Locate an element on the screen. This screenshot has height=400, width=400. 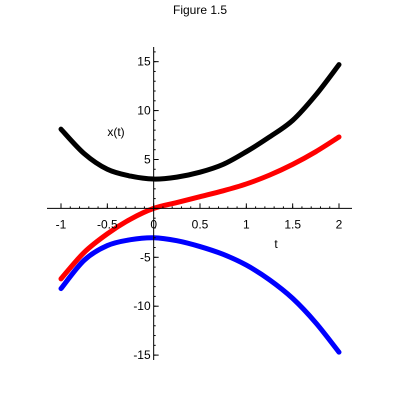
x-tick-label: -0.5 is located at coordinates (107, 224).